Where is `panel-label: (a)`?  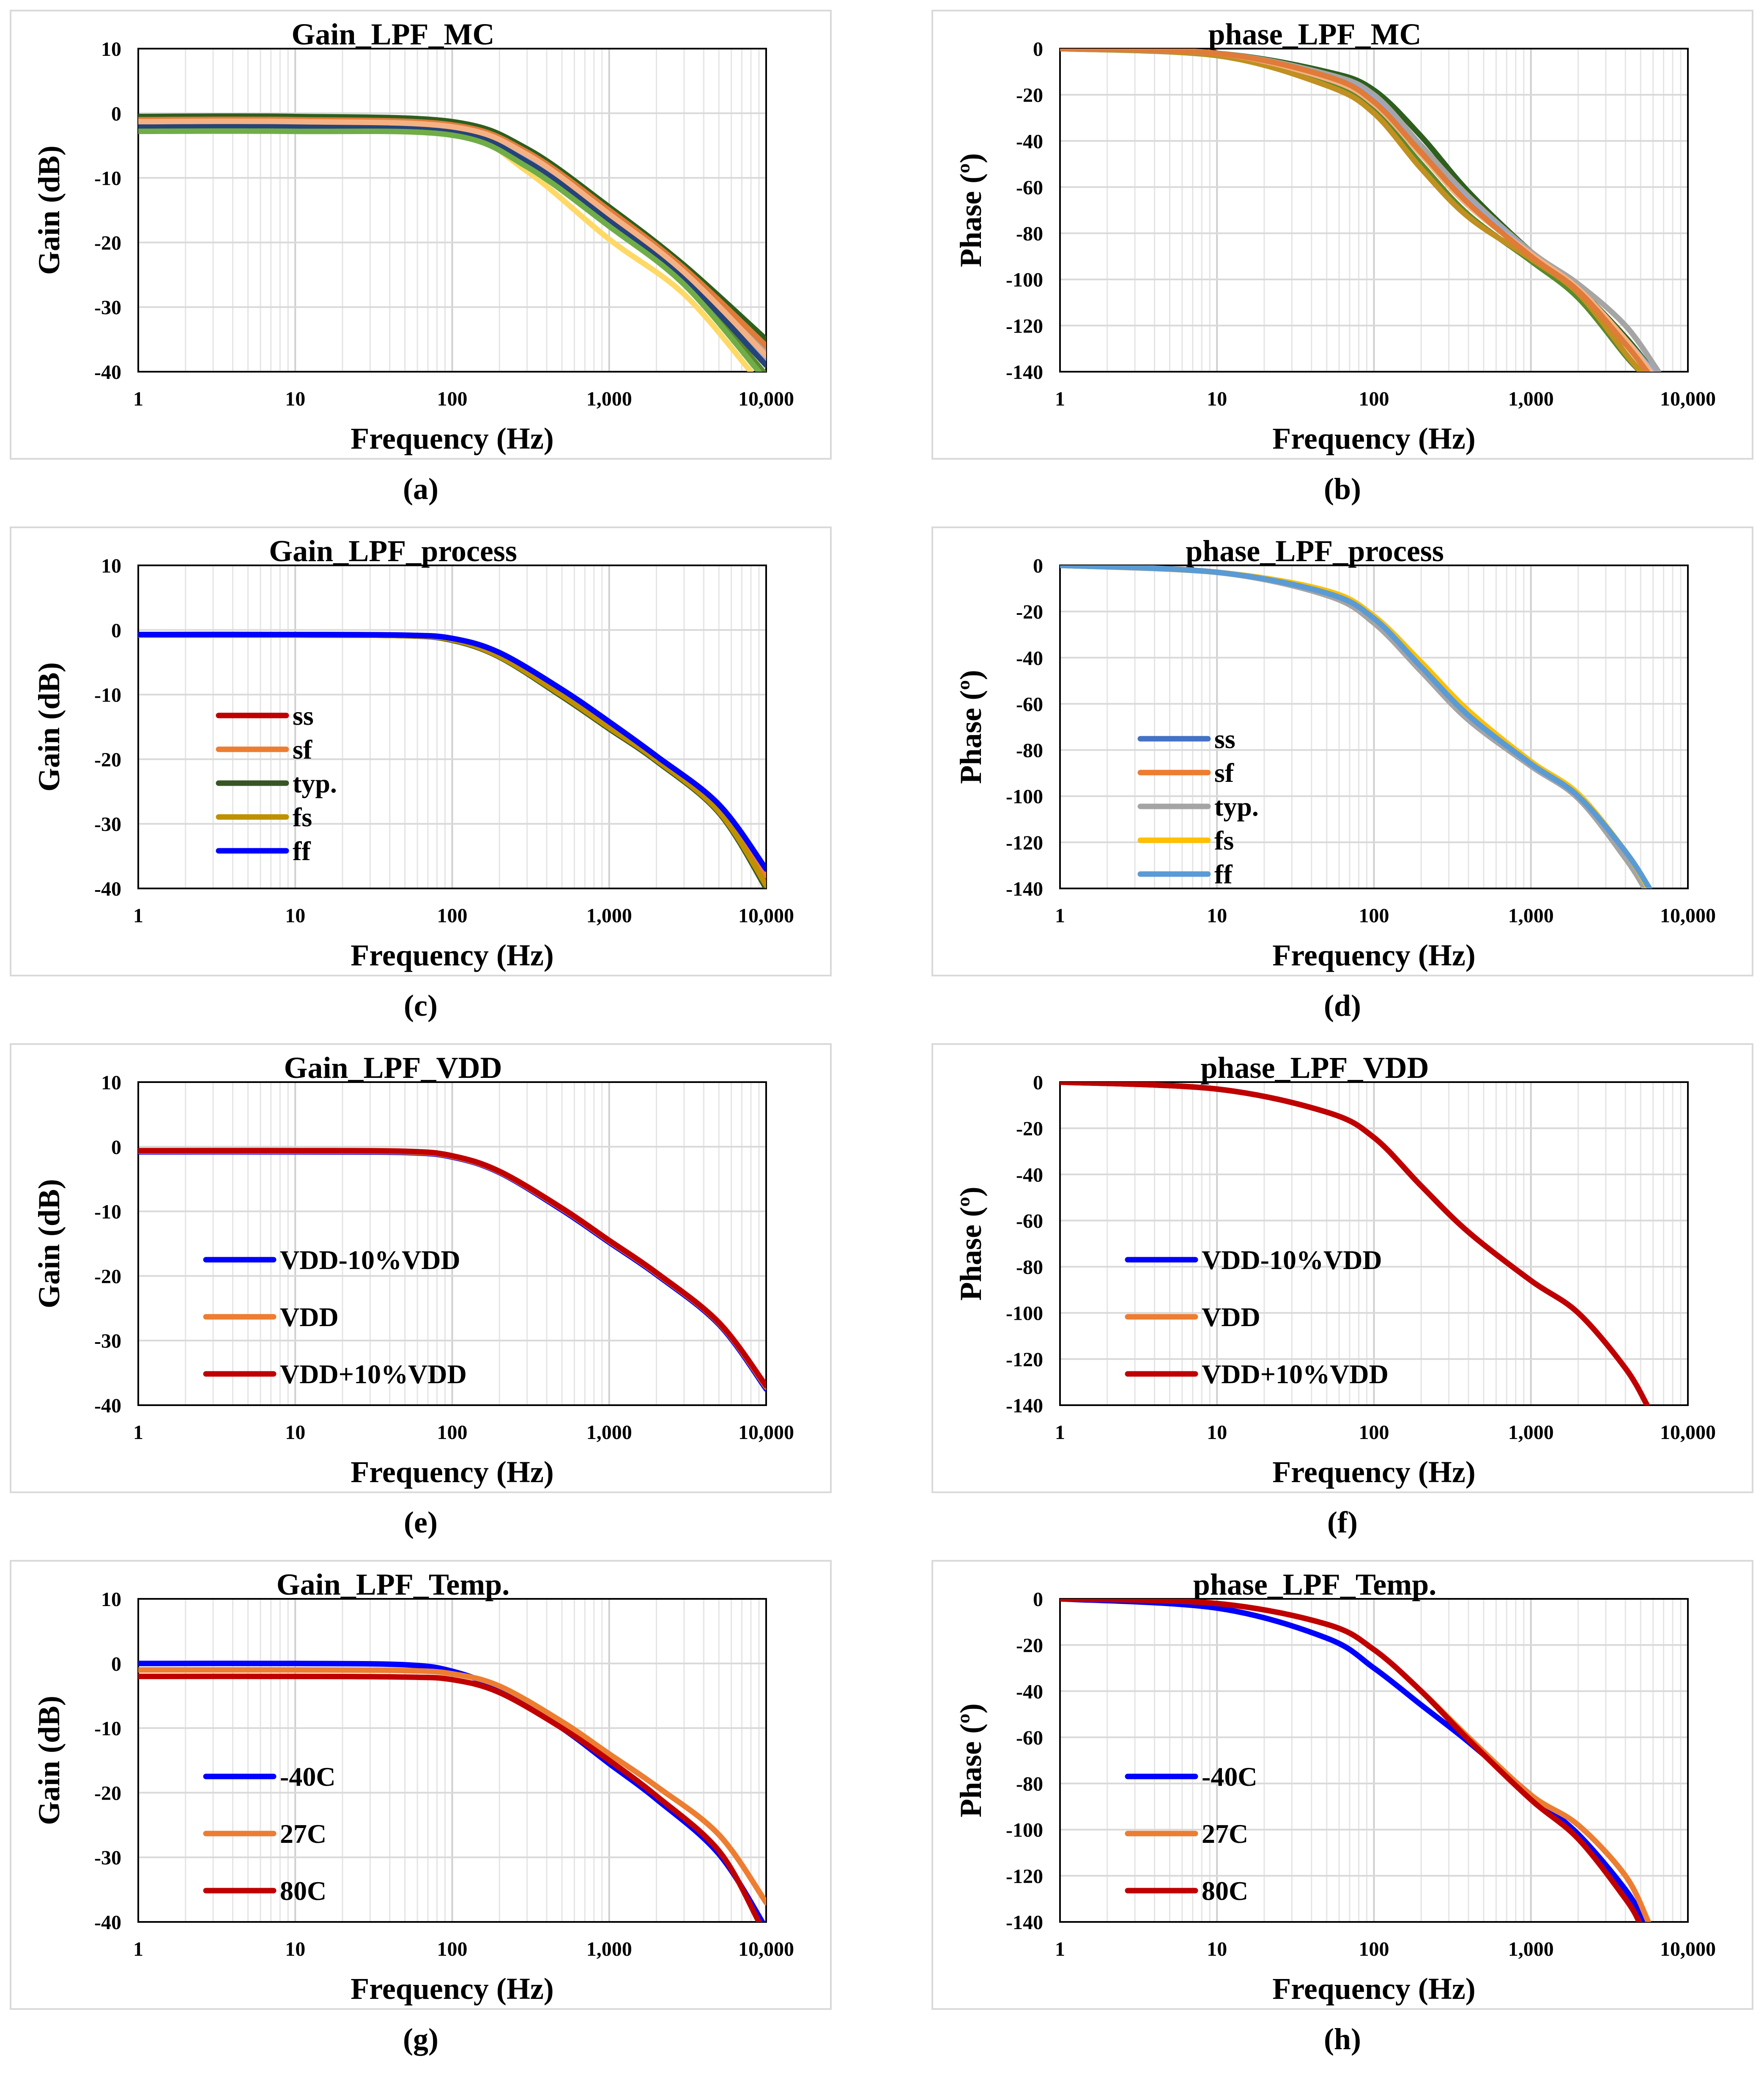
panel-label: (a) is located at coordinates (420, 489).